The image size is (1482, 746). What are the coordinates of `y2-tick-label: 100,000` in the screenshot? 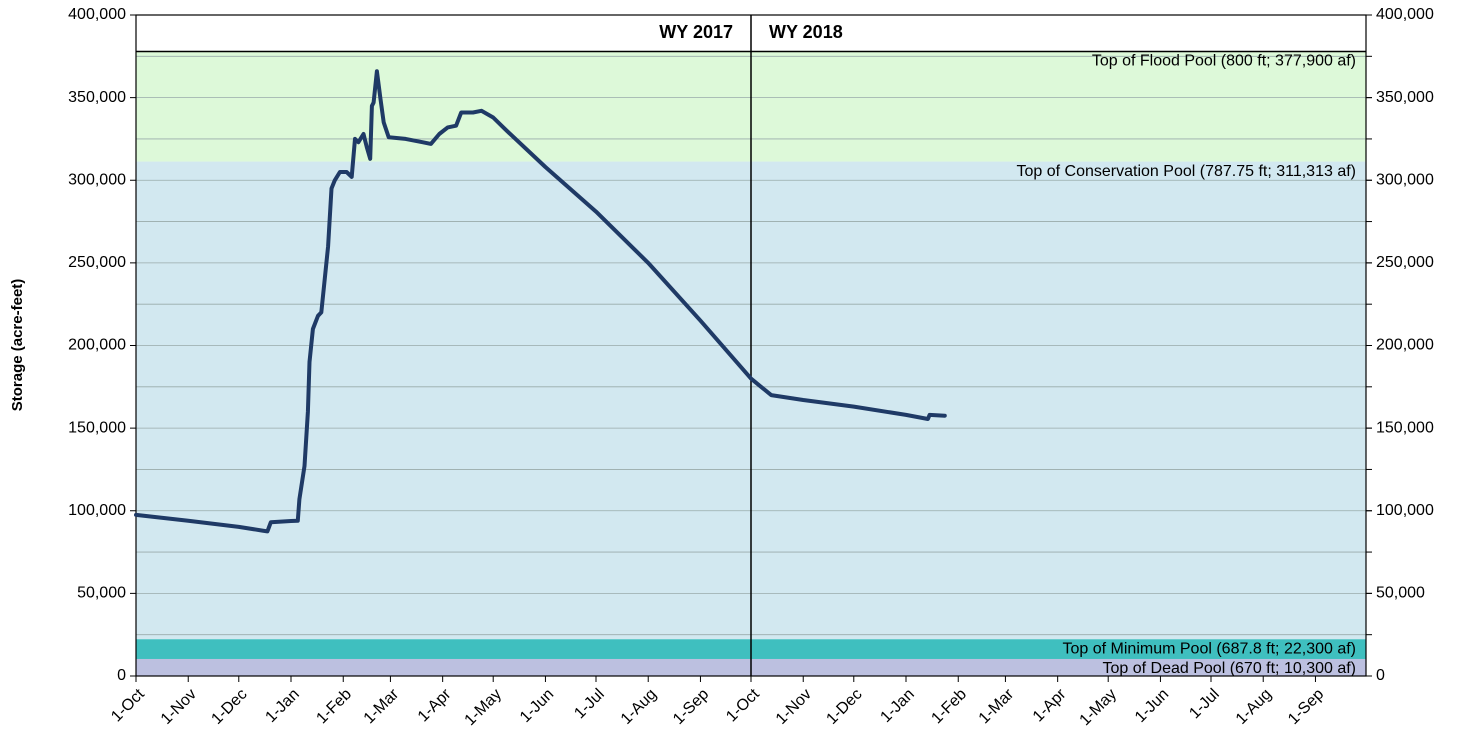 It's located at (1405, 510).